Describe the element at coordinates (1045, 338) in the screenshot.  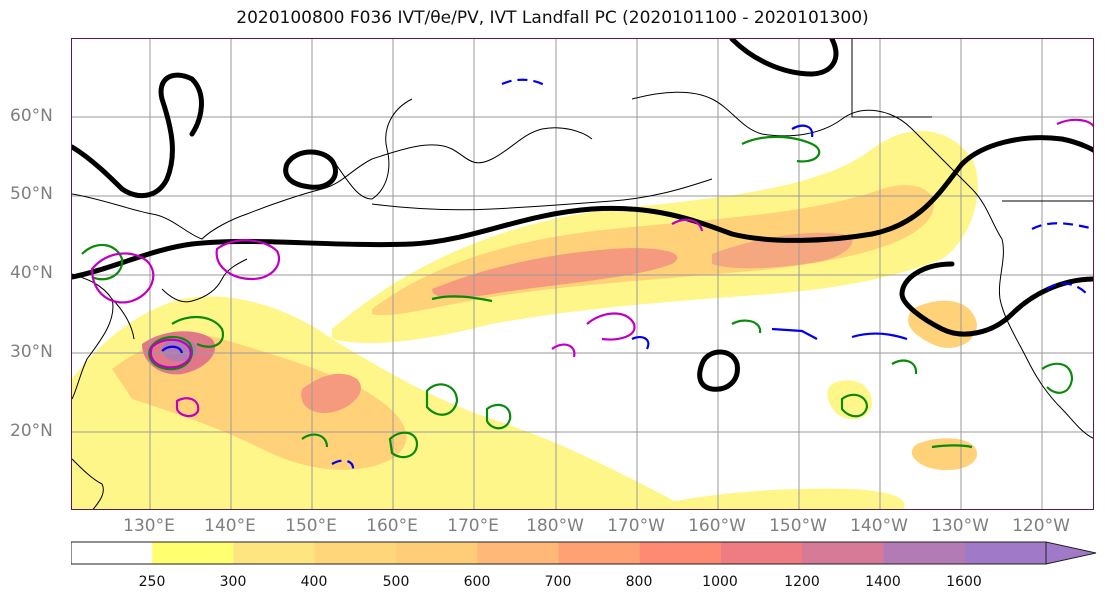
I see `coast-west-us` at that location.